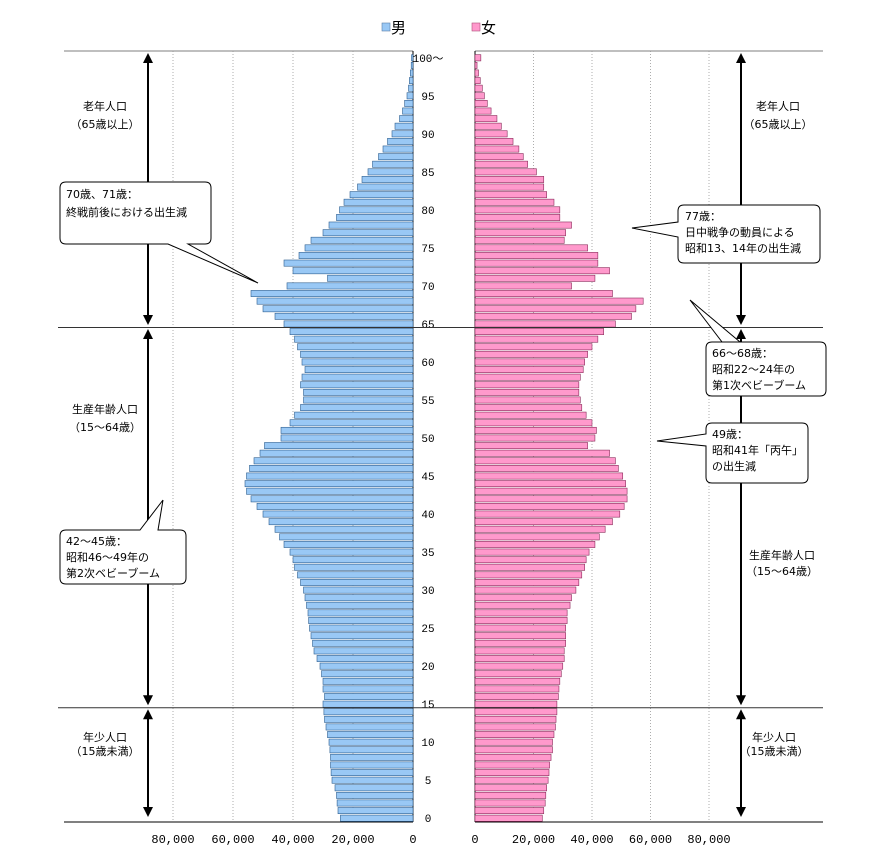  Describe the element at coordinates (352, 840) in the screenshot. I see `x-tick-male: 20,000` at that location.